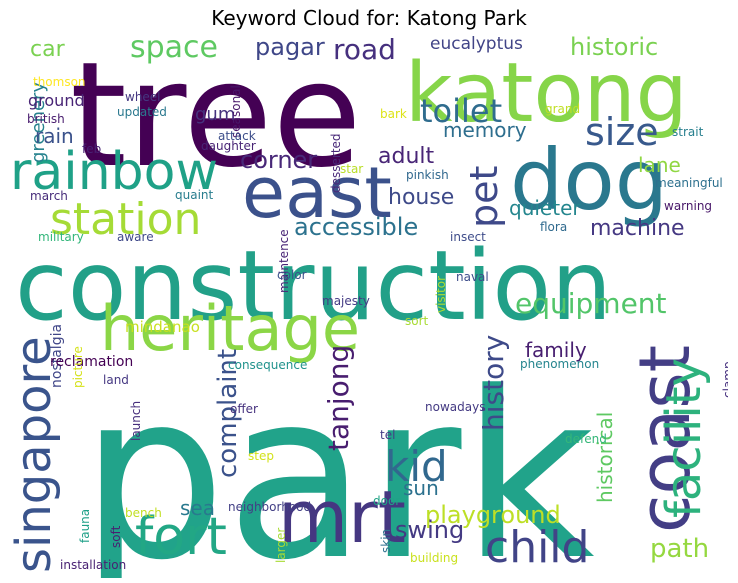  What do you see at coordinates (589, 180) in the screenshot?
I see `word-dog: dog` at bounding box center [589, 180].